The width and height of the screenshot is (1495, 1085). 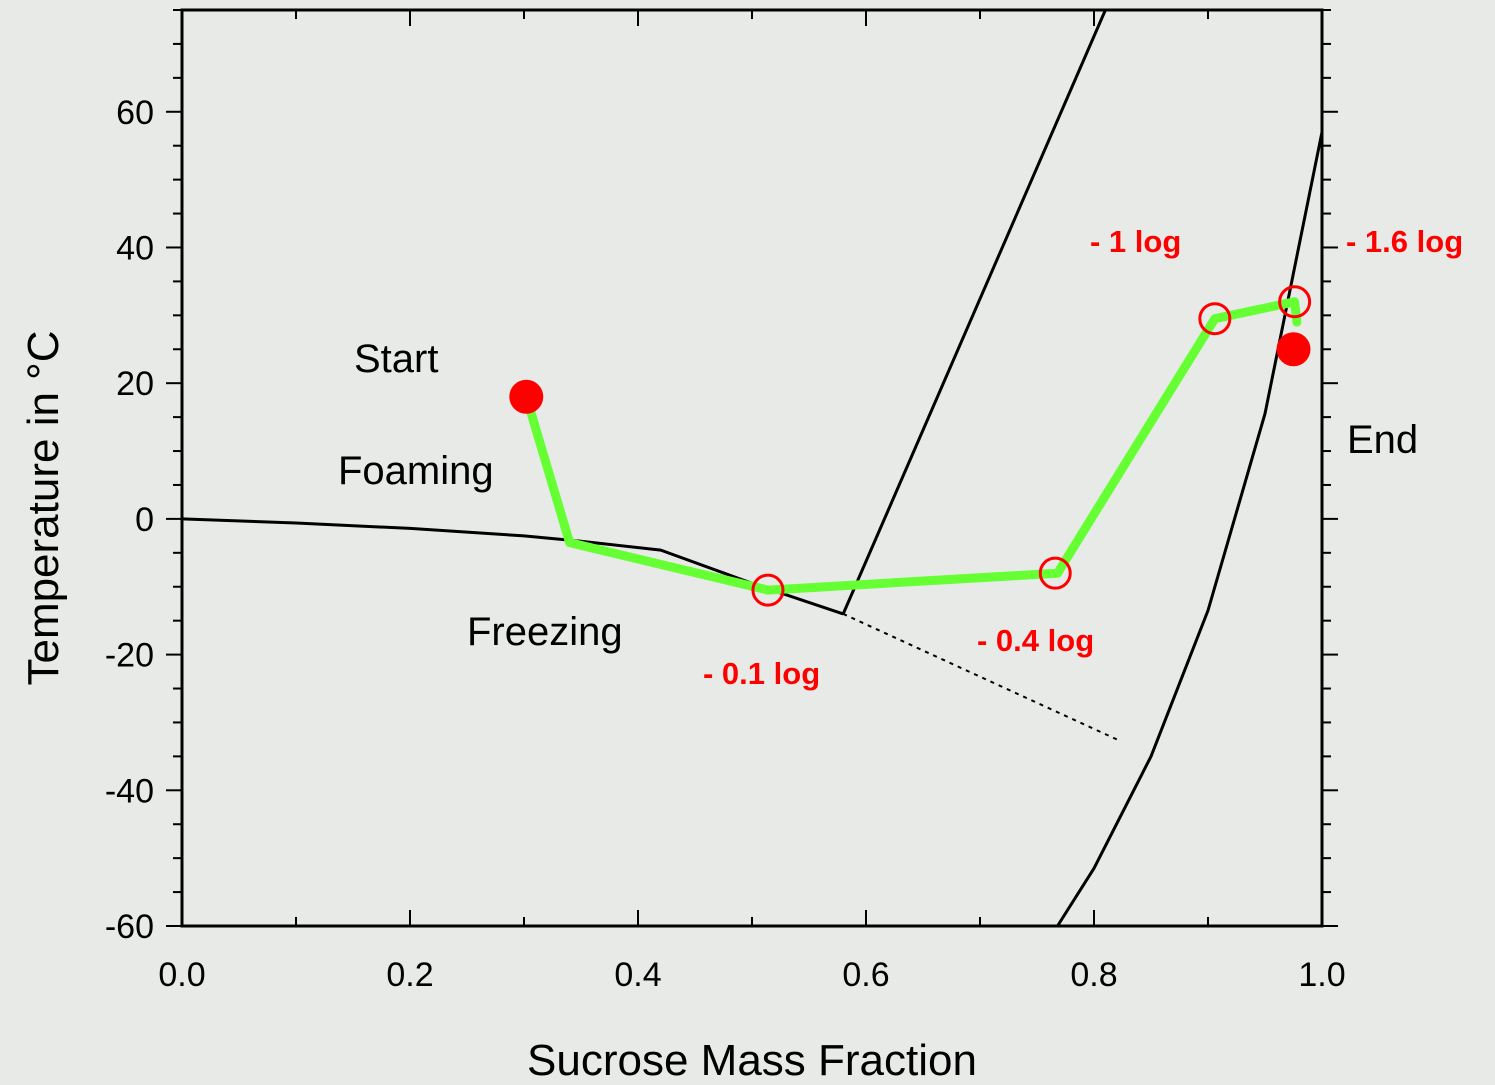 What do you see at coordinates (129, 791) in the screenshot?
I see `y-tick-label: -40` at bounding box center [129, 791].